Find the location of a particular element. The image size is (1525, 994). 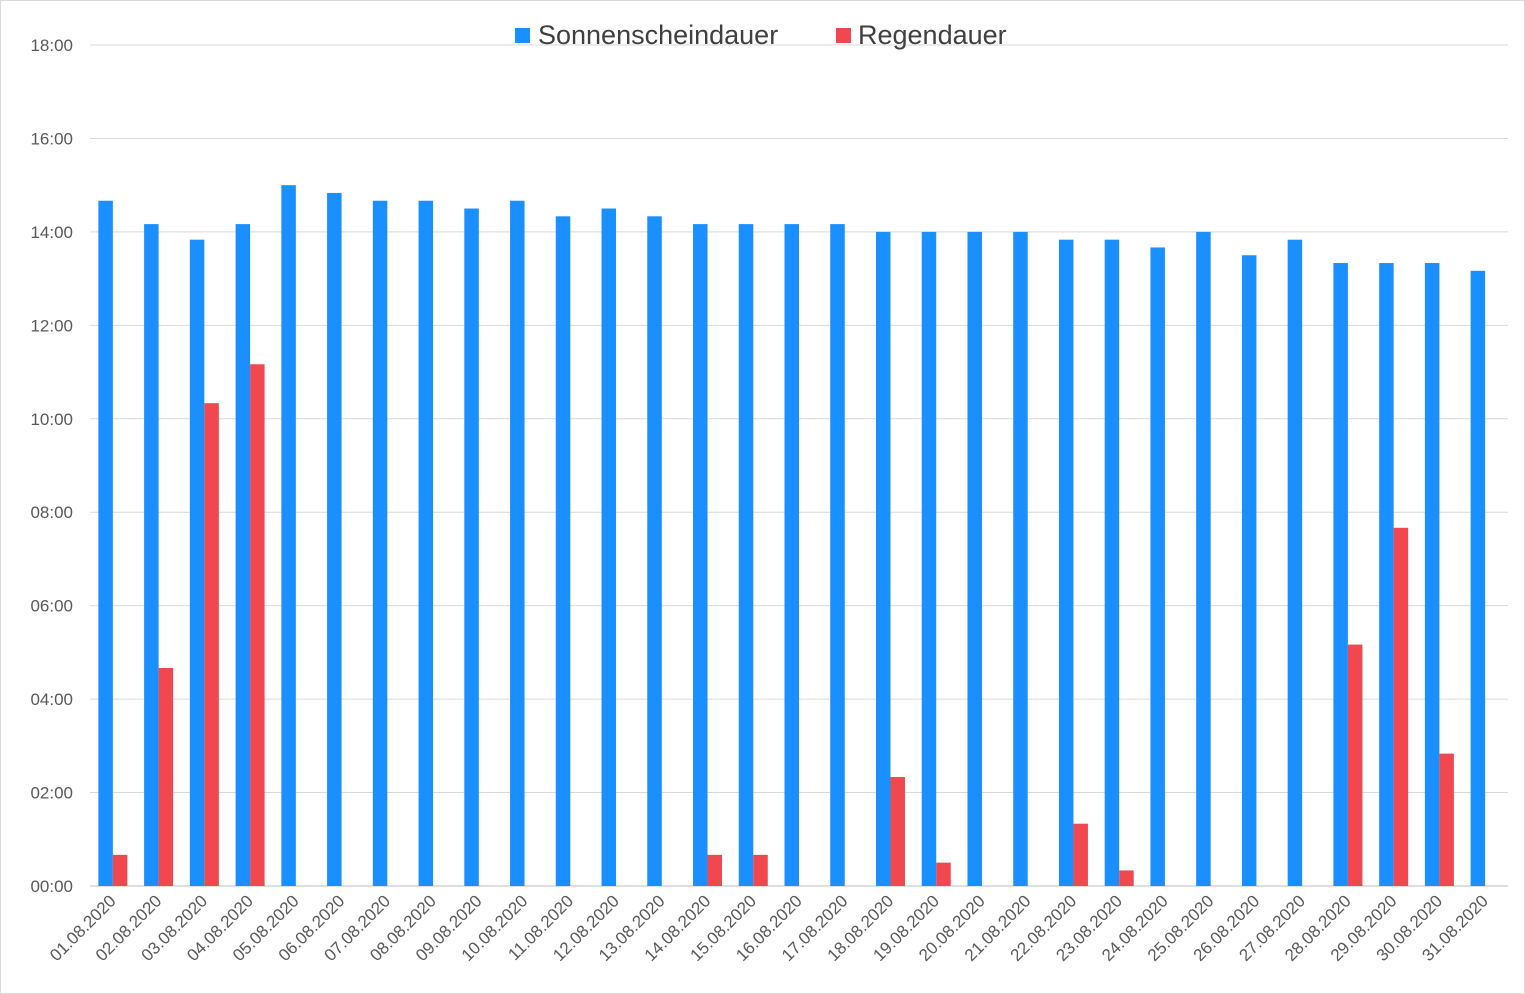

y-tick-label: 16:00 is located at coordinates (51, 138).